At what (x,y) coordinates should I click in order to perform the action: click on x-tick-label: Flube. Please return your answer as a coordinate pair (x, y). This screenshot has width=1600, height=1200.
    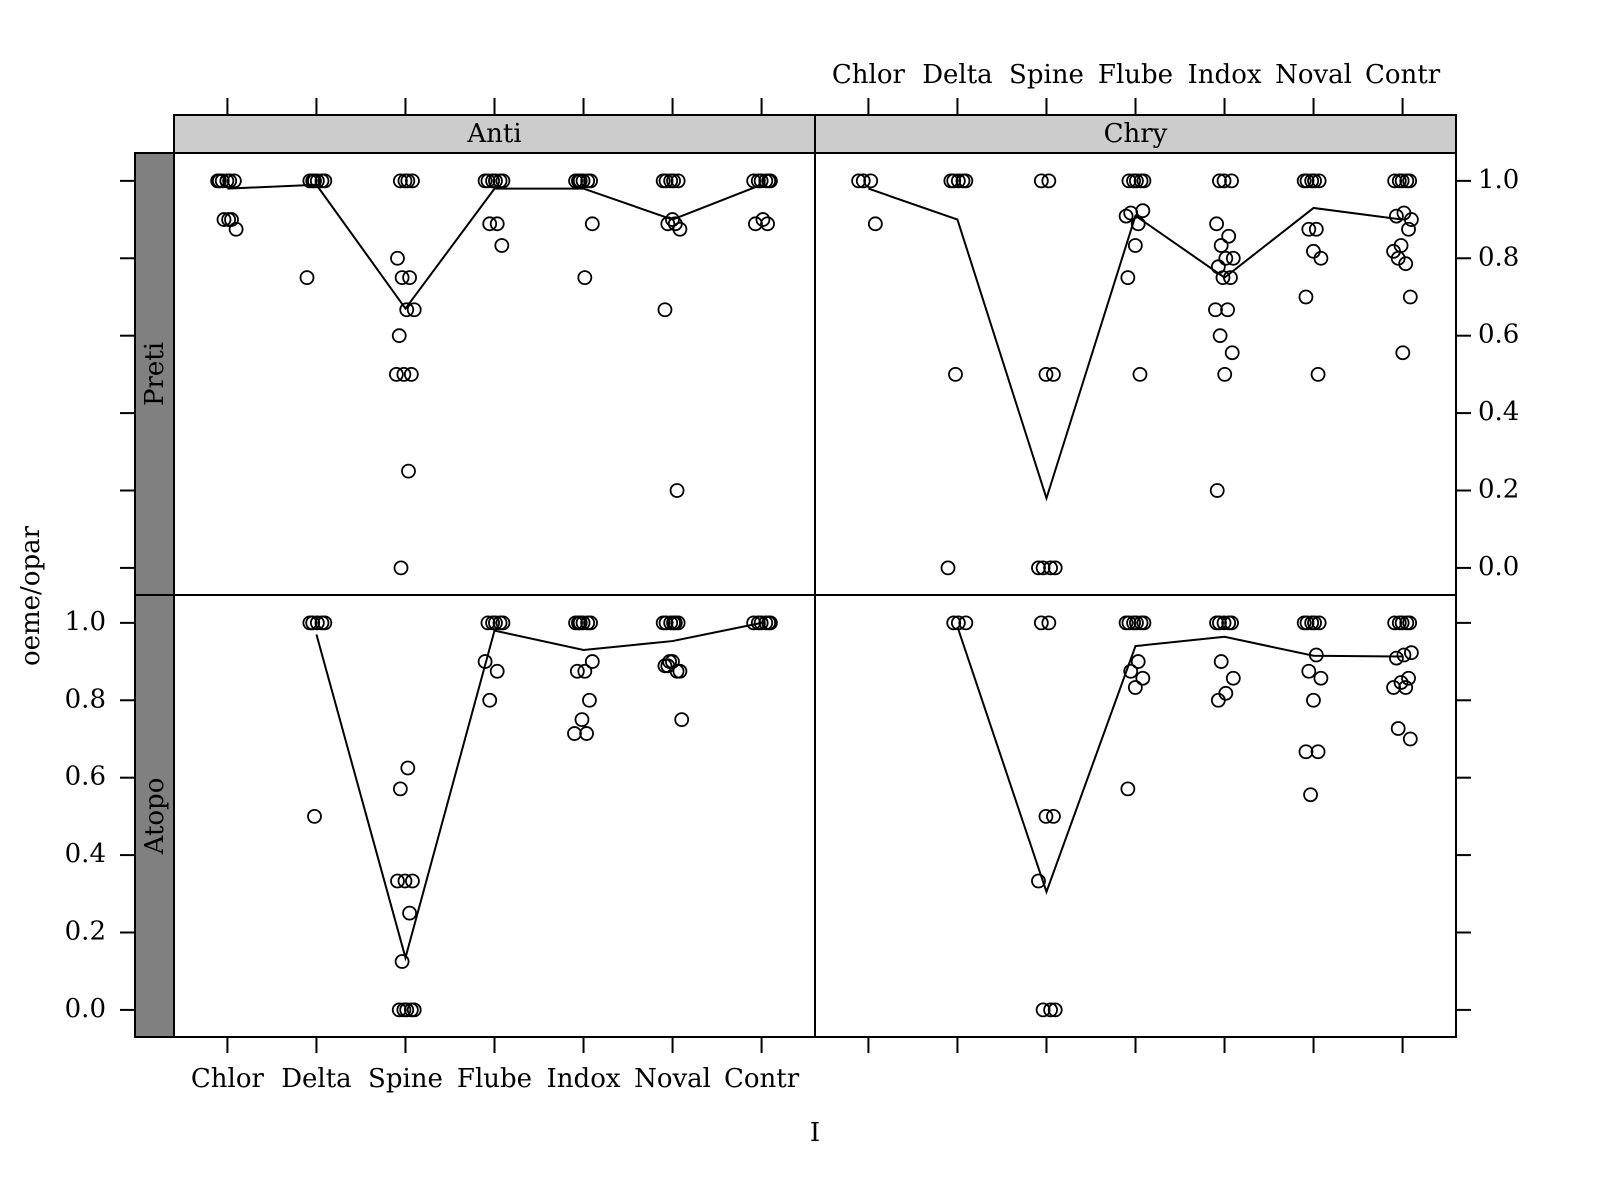
    Looking at the image, I should click on (1135, 75).